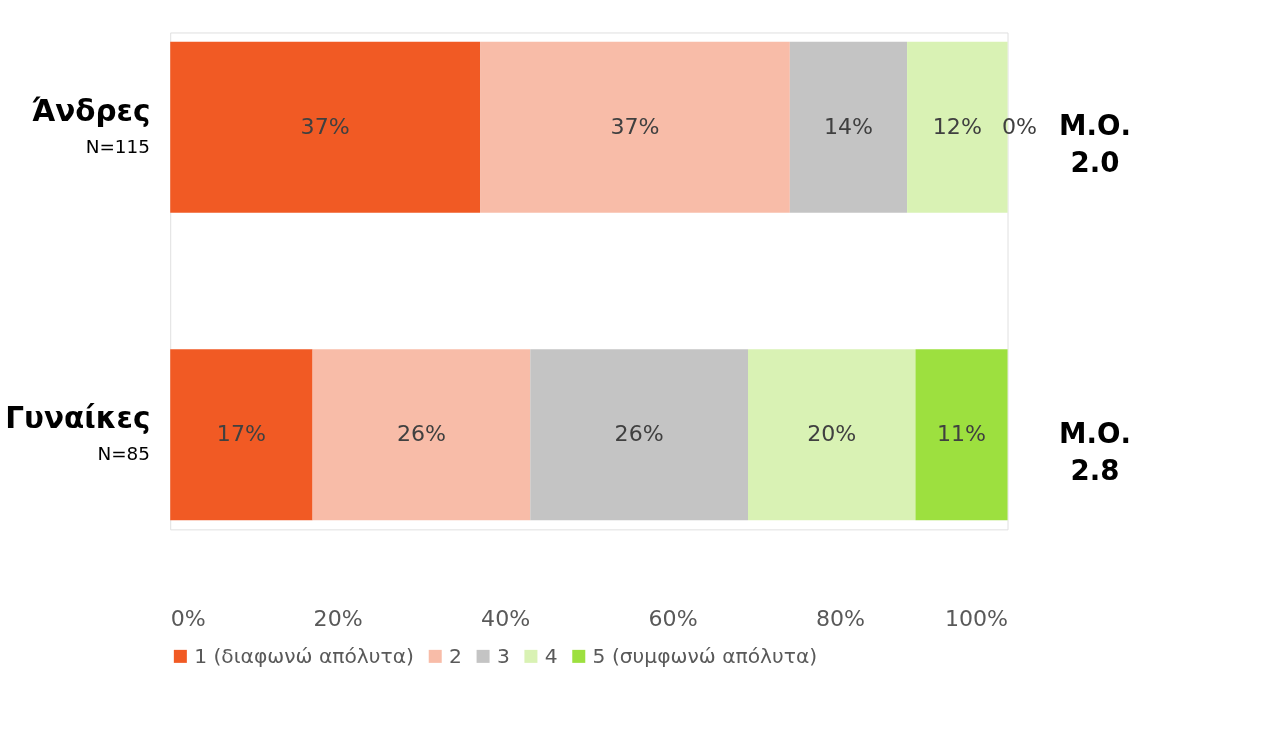 The width and height of the screenshot is (1279, 734). What do you see at coordinates (188, 618) in the screenshot?
I see `x-tick-label: 0%` at bounding box center [188, 618].